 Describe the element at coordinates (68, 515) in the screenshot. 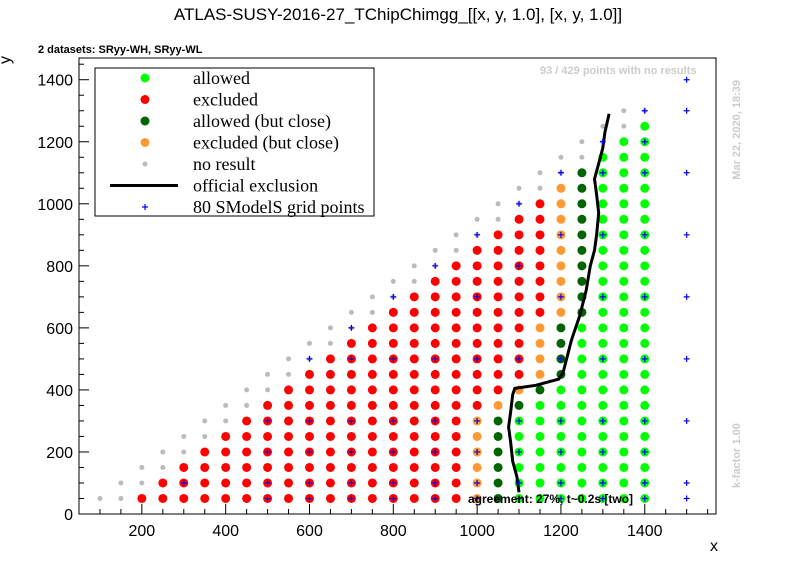

I see `y-tick-label: 0` at that location.